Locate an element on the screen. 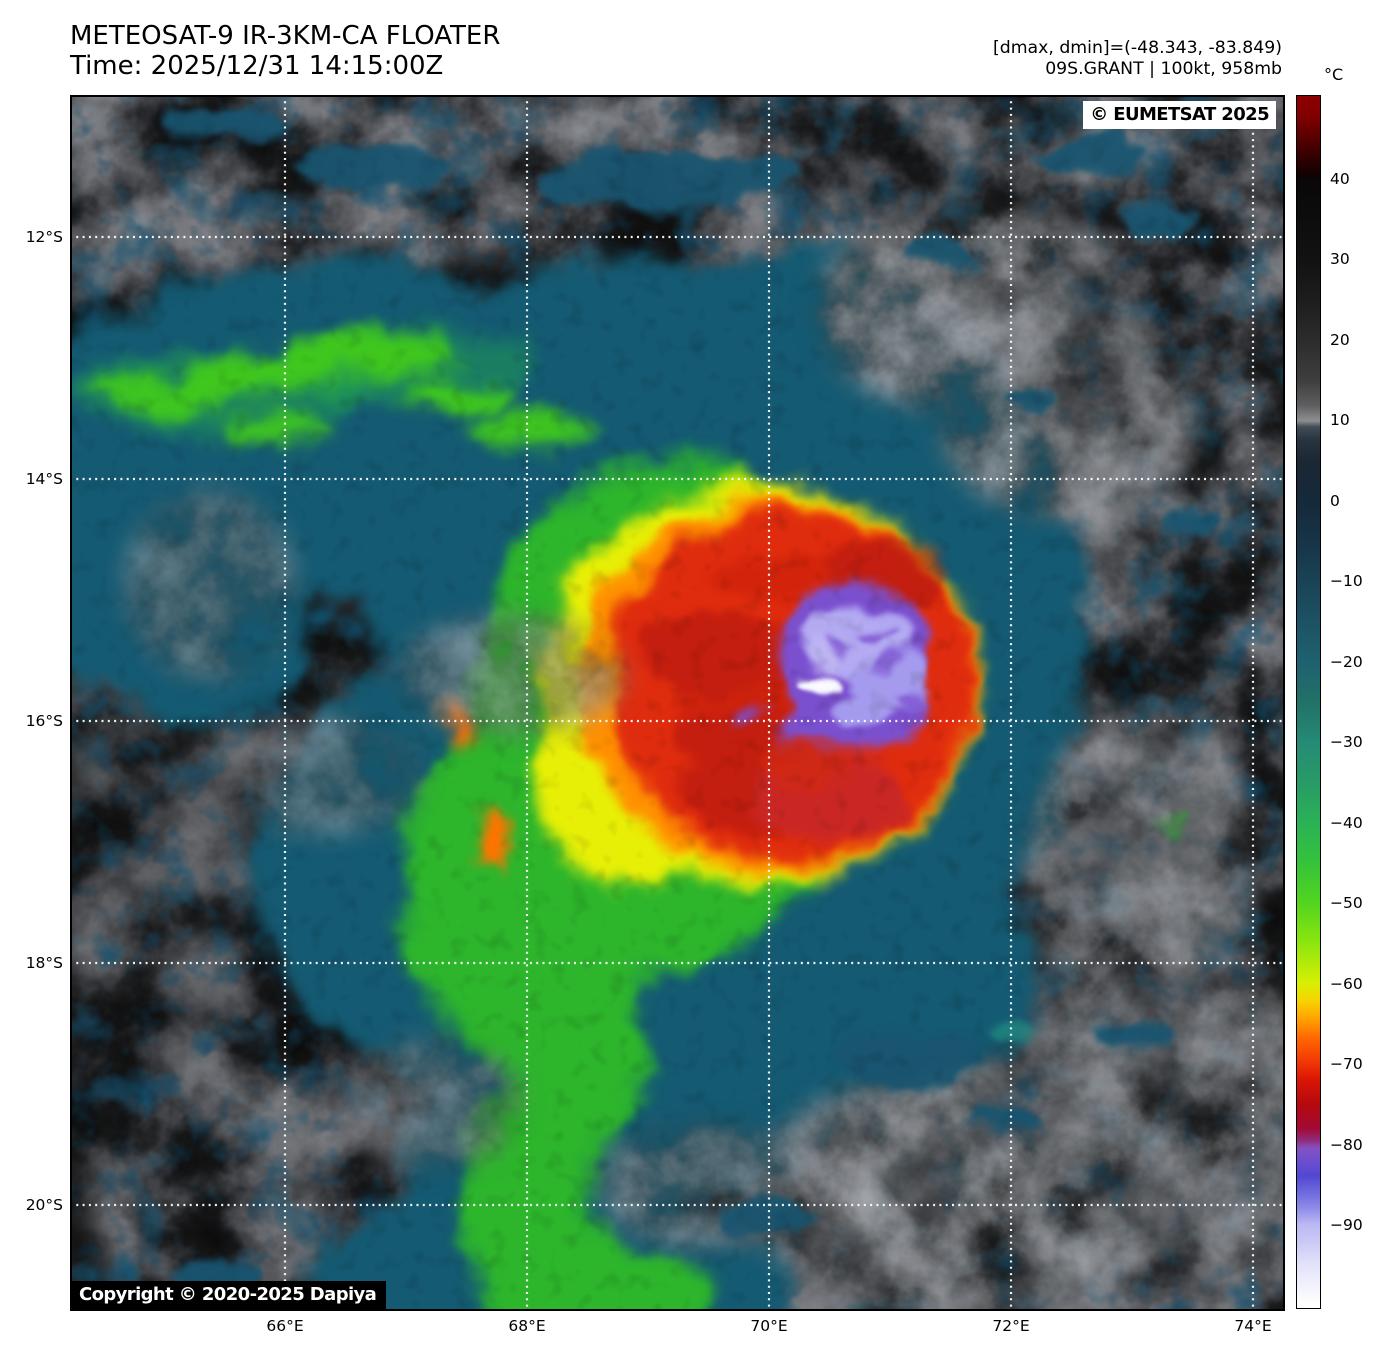  eumetsat-credit: © EUMETSAT 2025 is located at coordinates (1179, 115).